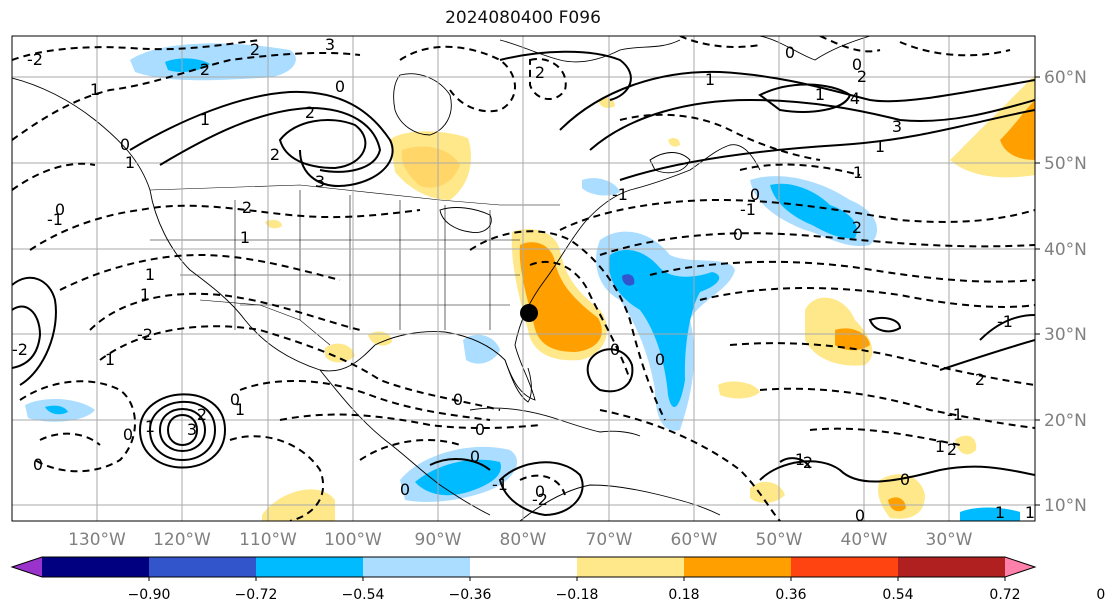  Describe the element at coordinates (767, 492) in the screenshot. I see `anomaly-yellow-south-atlantic` at that location.